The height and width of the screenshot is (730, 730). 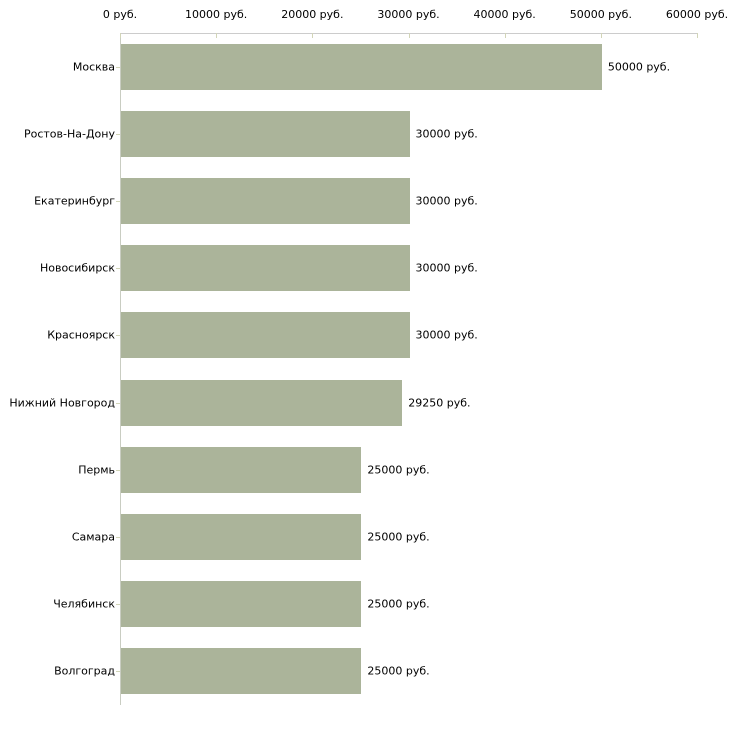 What do you see at coordinates (77, 268) in the screenshot?
I see `category-label: Новосибирск` at bounding box center [77, 268].